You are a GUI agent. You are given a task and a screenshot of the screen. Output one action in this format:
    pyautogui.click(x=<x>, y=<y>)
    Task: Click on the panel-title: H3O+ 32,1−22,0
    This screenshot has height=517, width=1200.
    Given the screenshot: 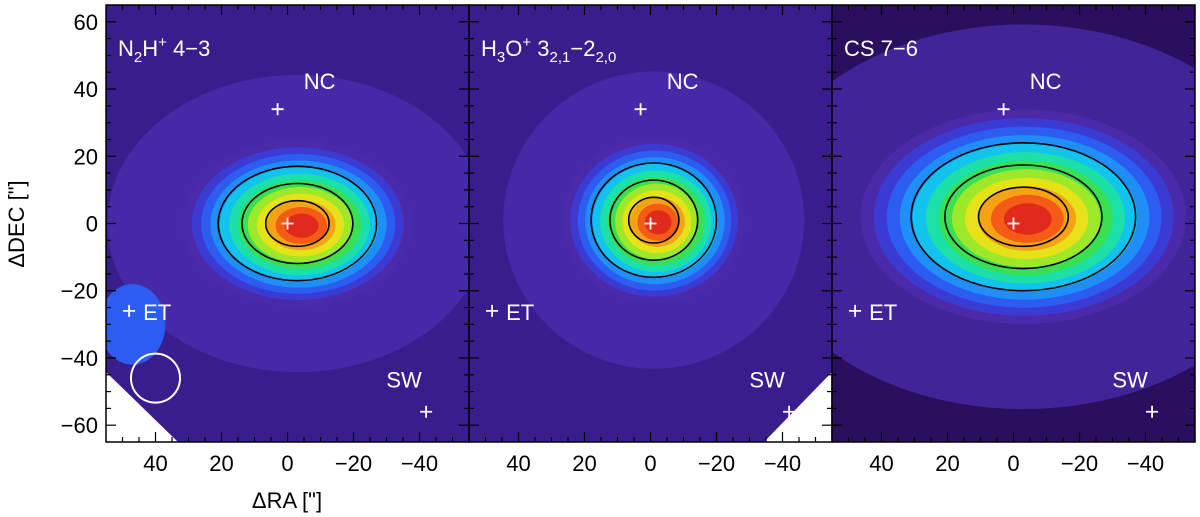 What is the action you would take?
    pyautogui.click(x=548, y=50)
    